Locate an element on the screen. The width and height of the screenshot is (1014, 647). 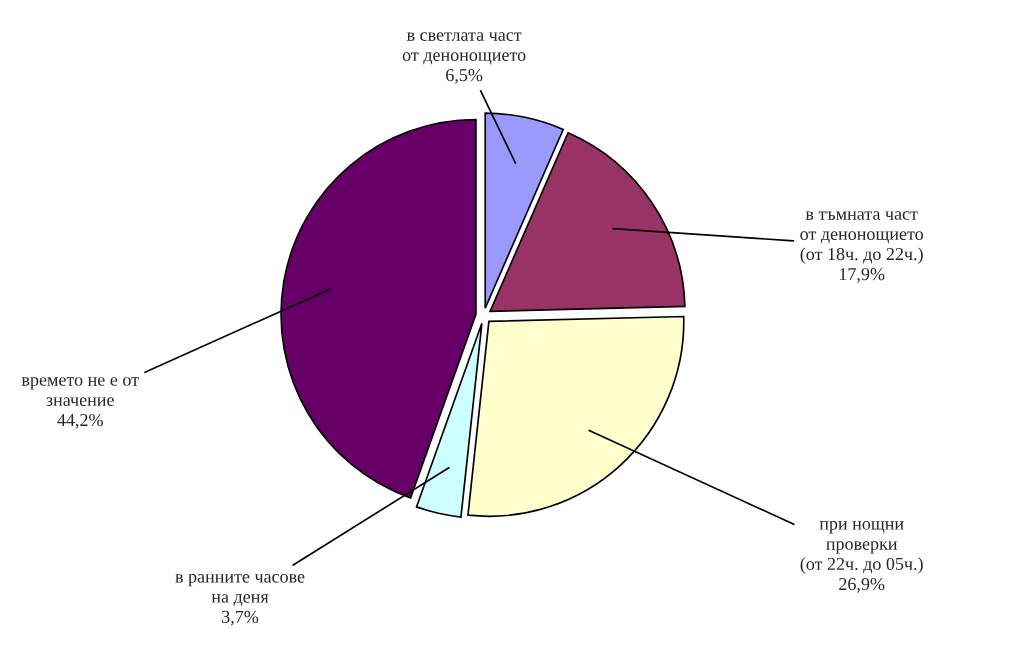
data-label: 3,7% is located at coordinates (240, 618).